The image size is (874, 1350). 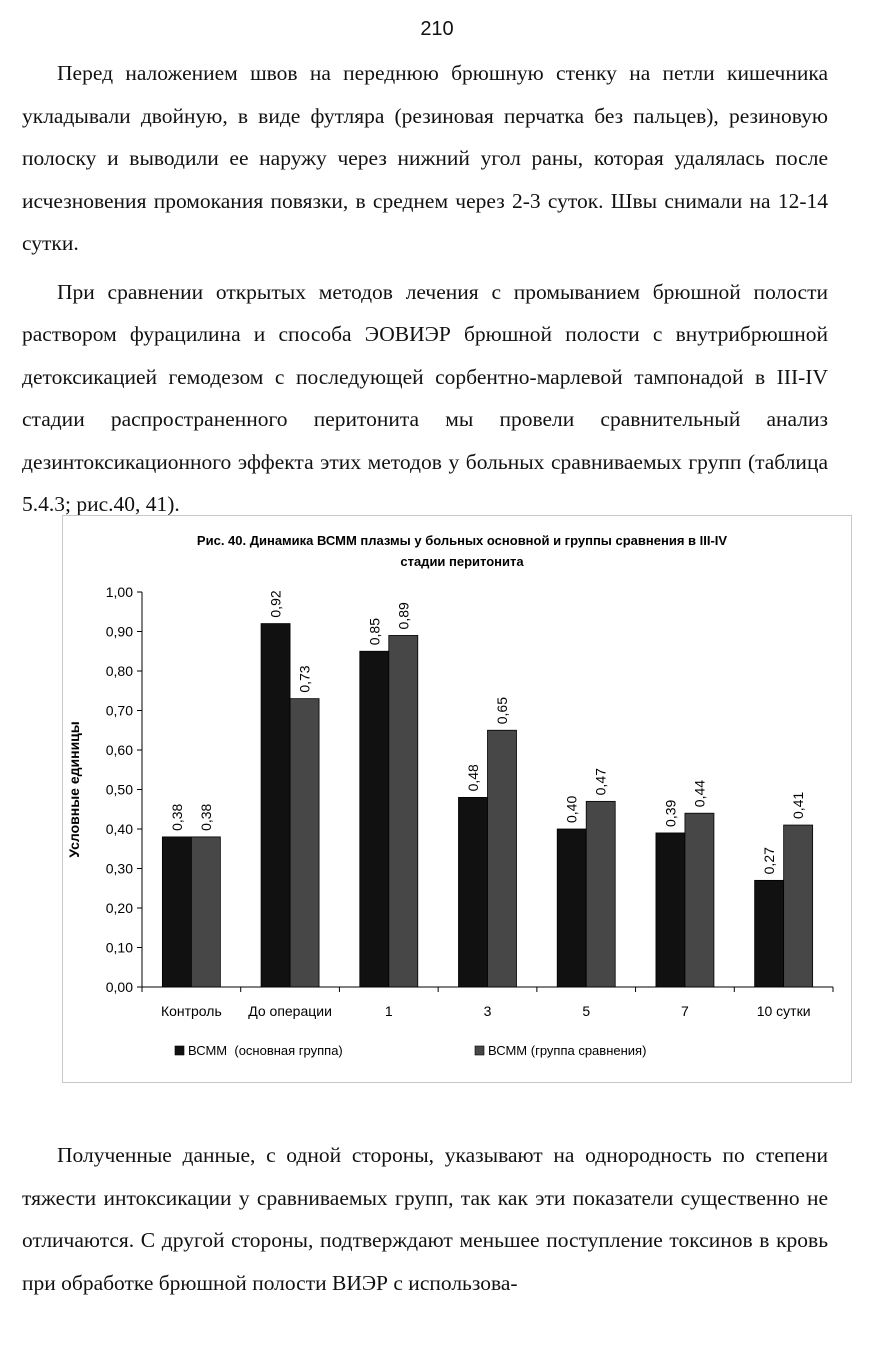 I want to click on page-number: 210, so click(x=437, y=29).